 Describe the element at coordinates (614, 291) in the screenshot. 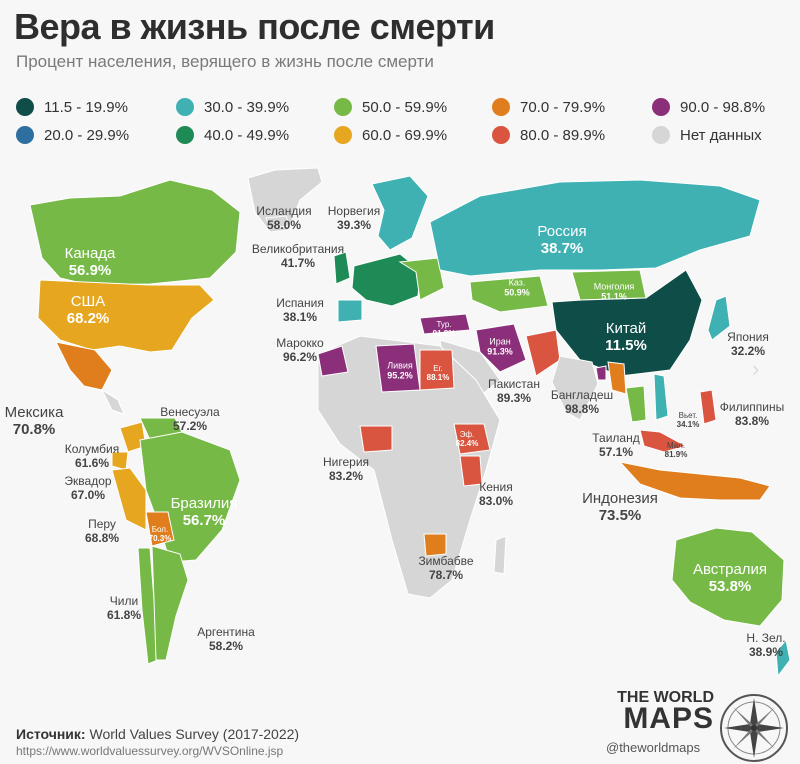

I see `label-mongolia: Монголия 51.1%` at that location.